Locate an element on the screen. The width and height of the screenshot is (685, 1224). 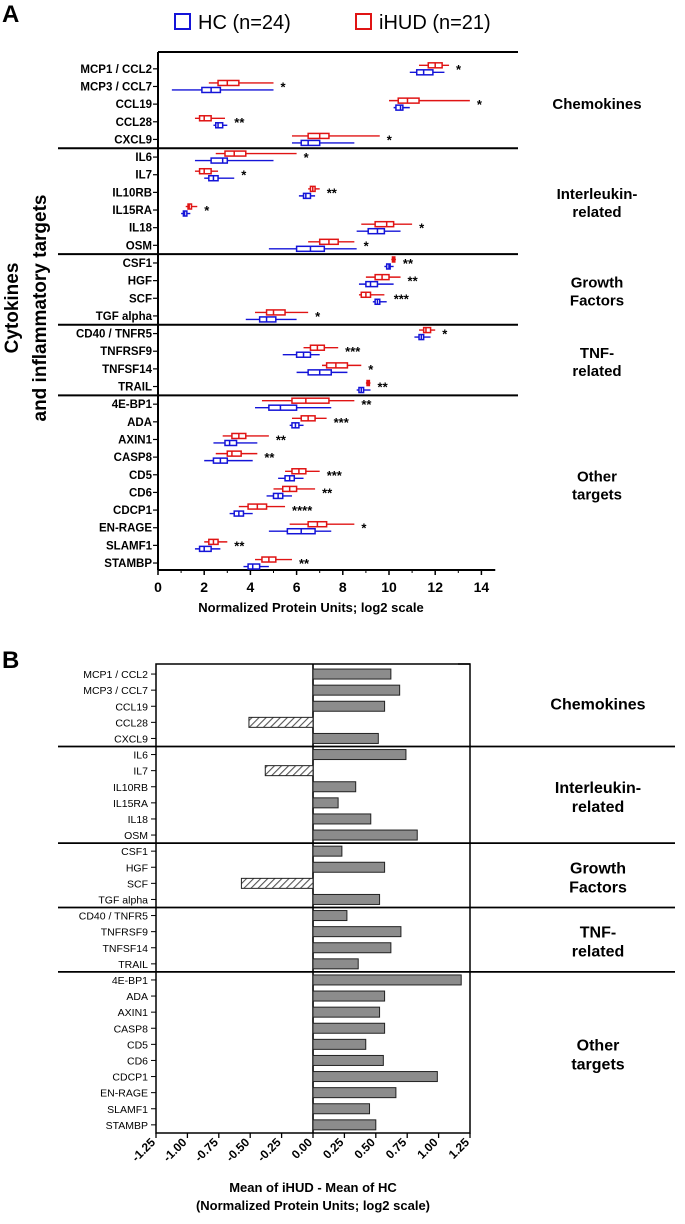
x-tick-label: 8 is located at coordinates (343, 587).